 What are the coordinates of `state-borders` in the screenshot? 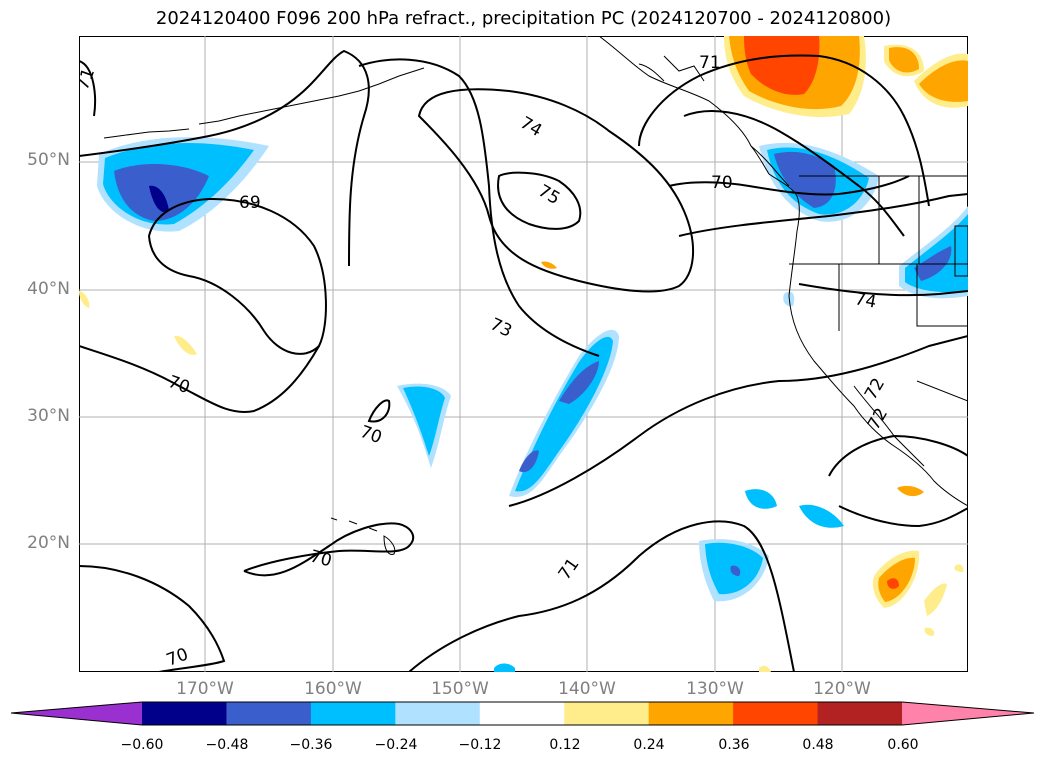 It's located at (878, 289).